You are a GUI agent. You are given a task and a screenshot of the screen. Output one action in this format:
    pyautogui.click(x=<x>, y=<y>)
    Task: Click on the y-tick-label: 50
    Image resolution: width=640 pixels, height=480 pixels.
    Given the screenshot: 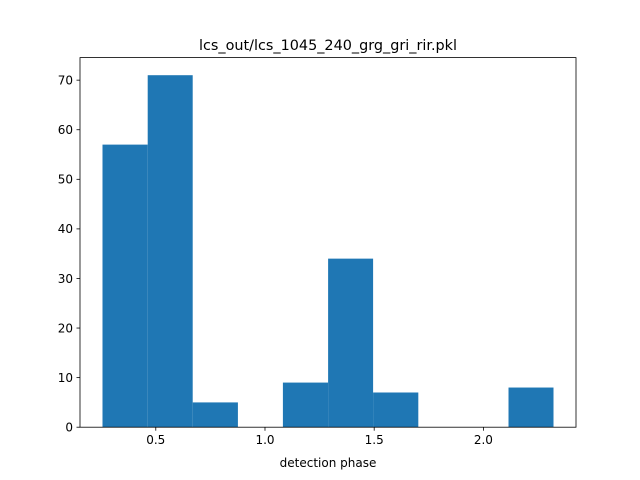 What is the action you would take?
    pyautogui.click(x=65, y=180)
    